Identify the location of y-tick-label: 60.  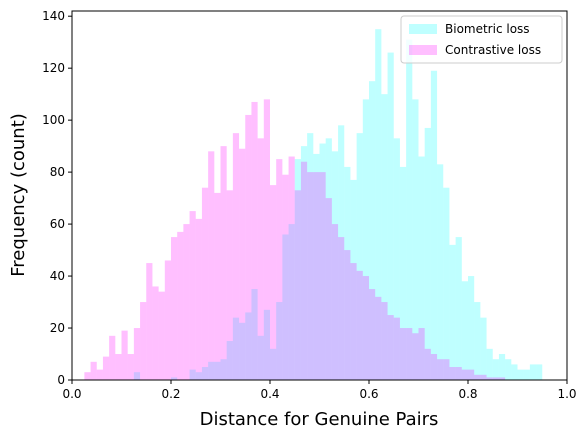
(57, 224).